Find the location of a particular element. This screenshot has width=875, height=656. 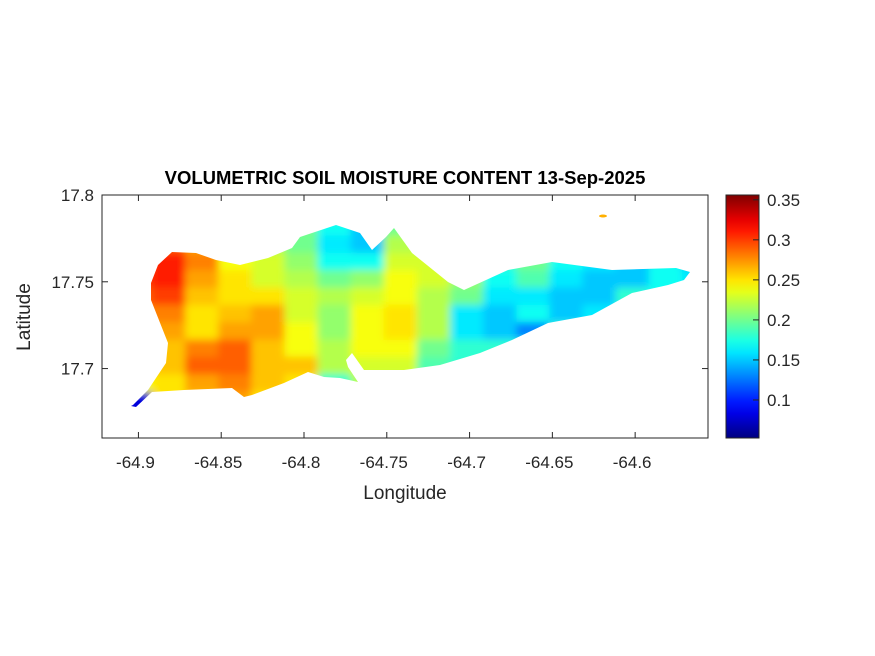

x-axis-label: Longitude is located at coordinates (404, 493).